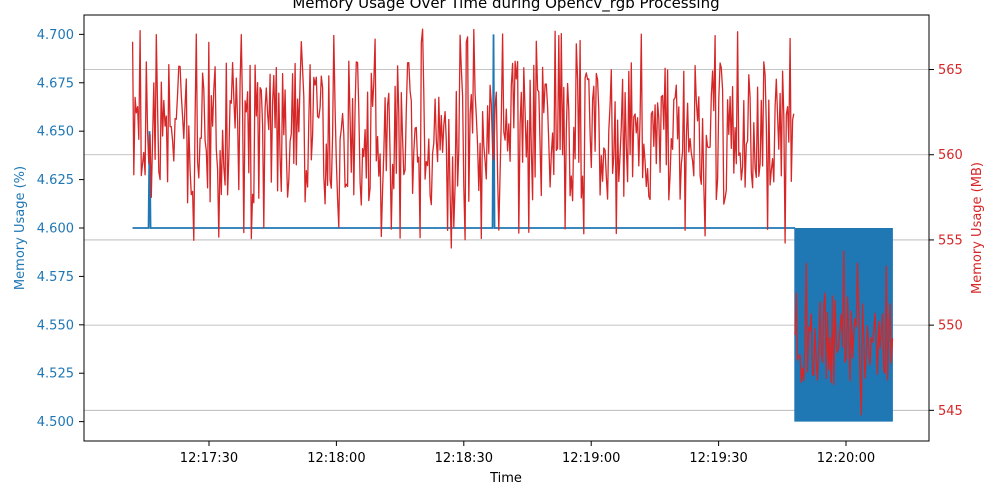 This screenshot has width=1000, height=500. What do you see at coordinates (55, 180) in the screenshot?
I see `y-left-tick-label: 4.625` at bounding box center [55, 180].